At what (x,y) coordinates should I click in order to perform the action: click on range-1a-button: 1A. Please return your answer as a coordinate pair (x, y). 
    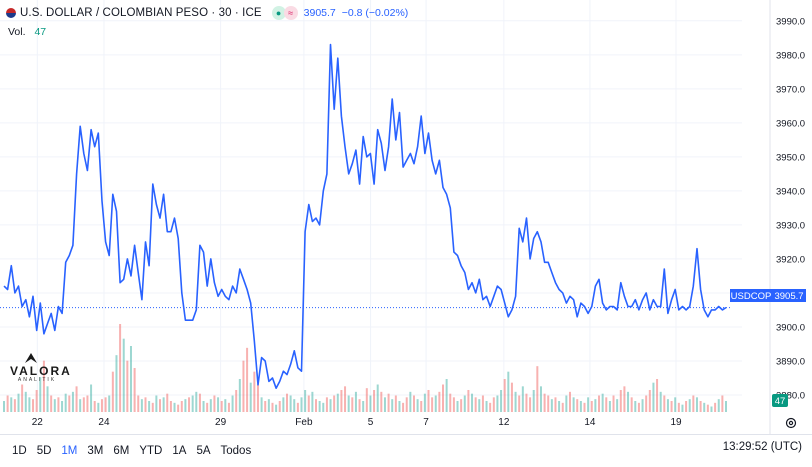
    Looking at the image, I should click on (179, 451).